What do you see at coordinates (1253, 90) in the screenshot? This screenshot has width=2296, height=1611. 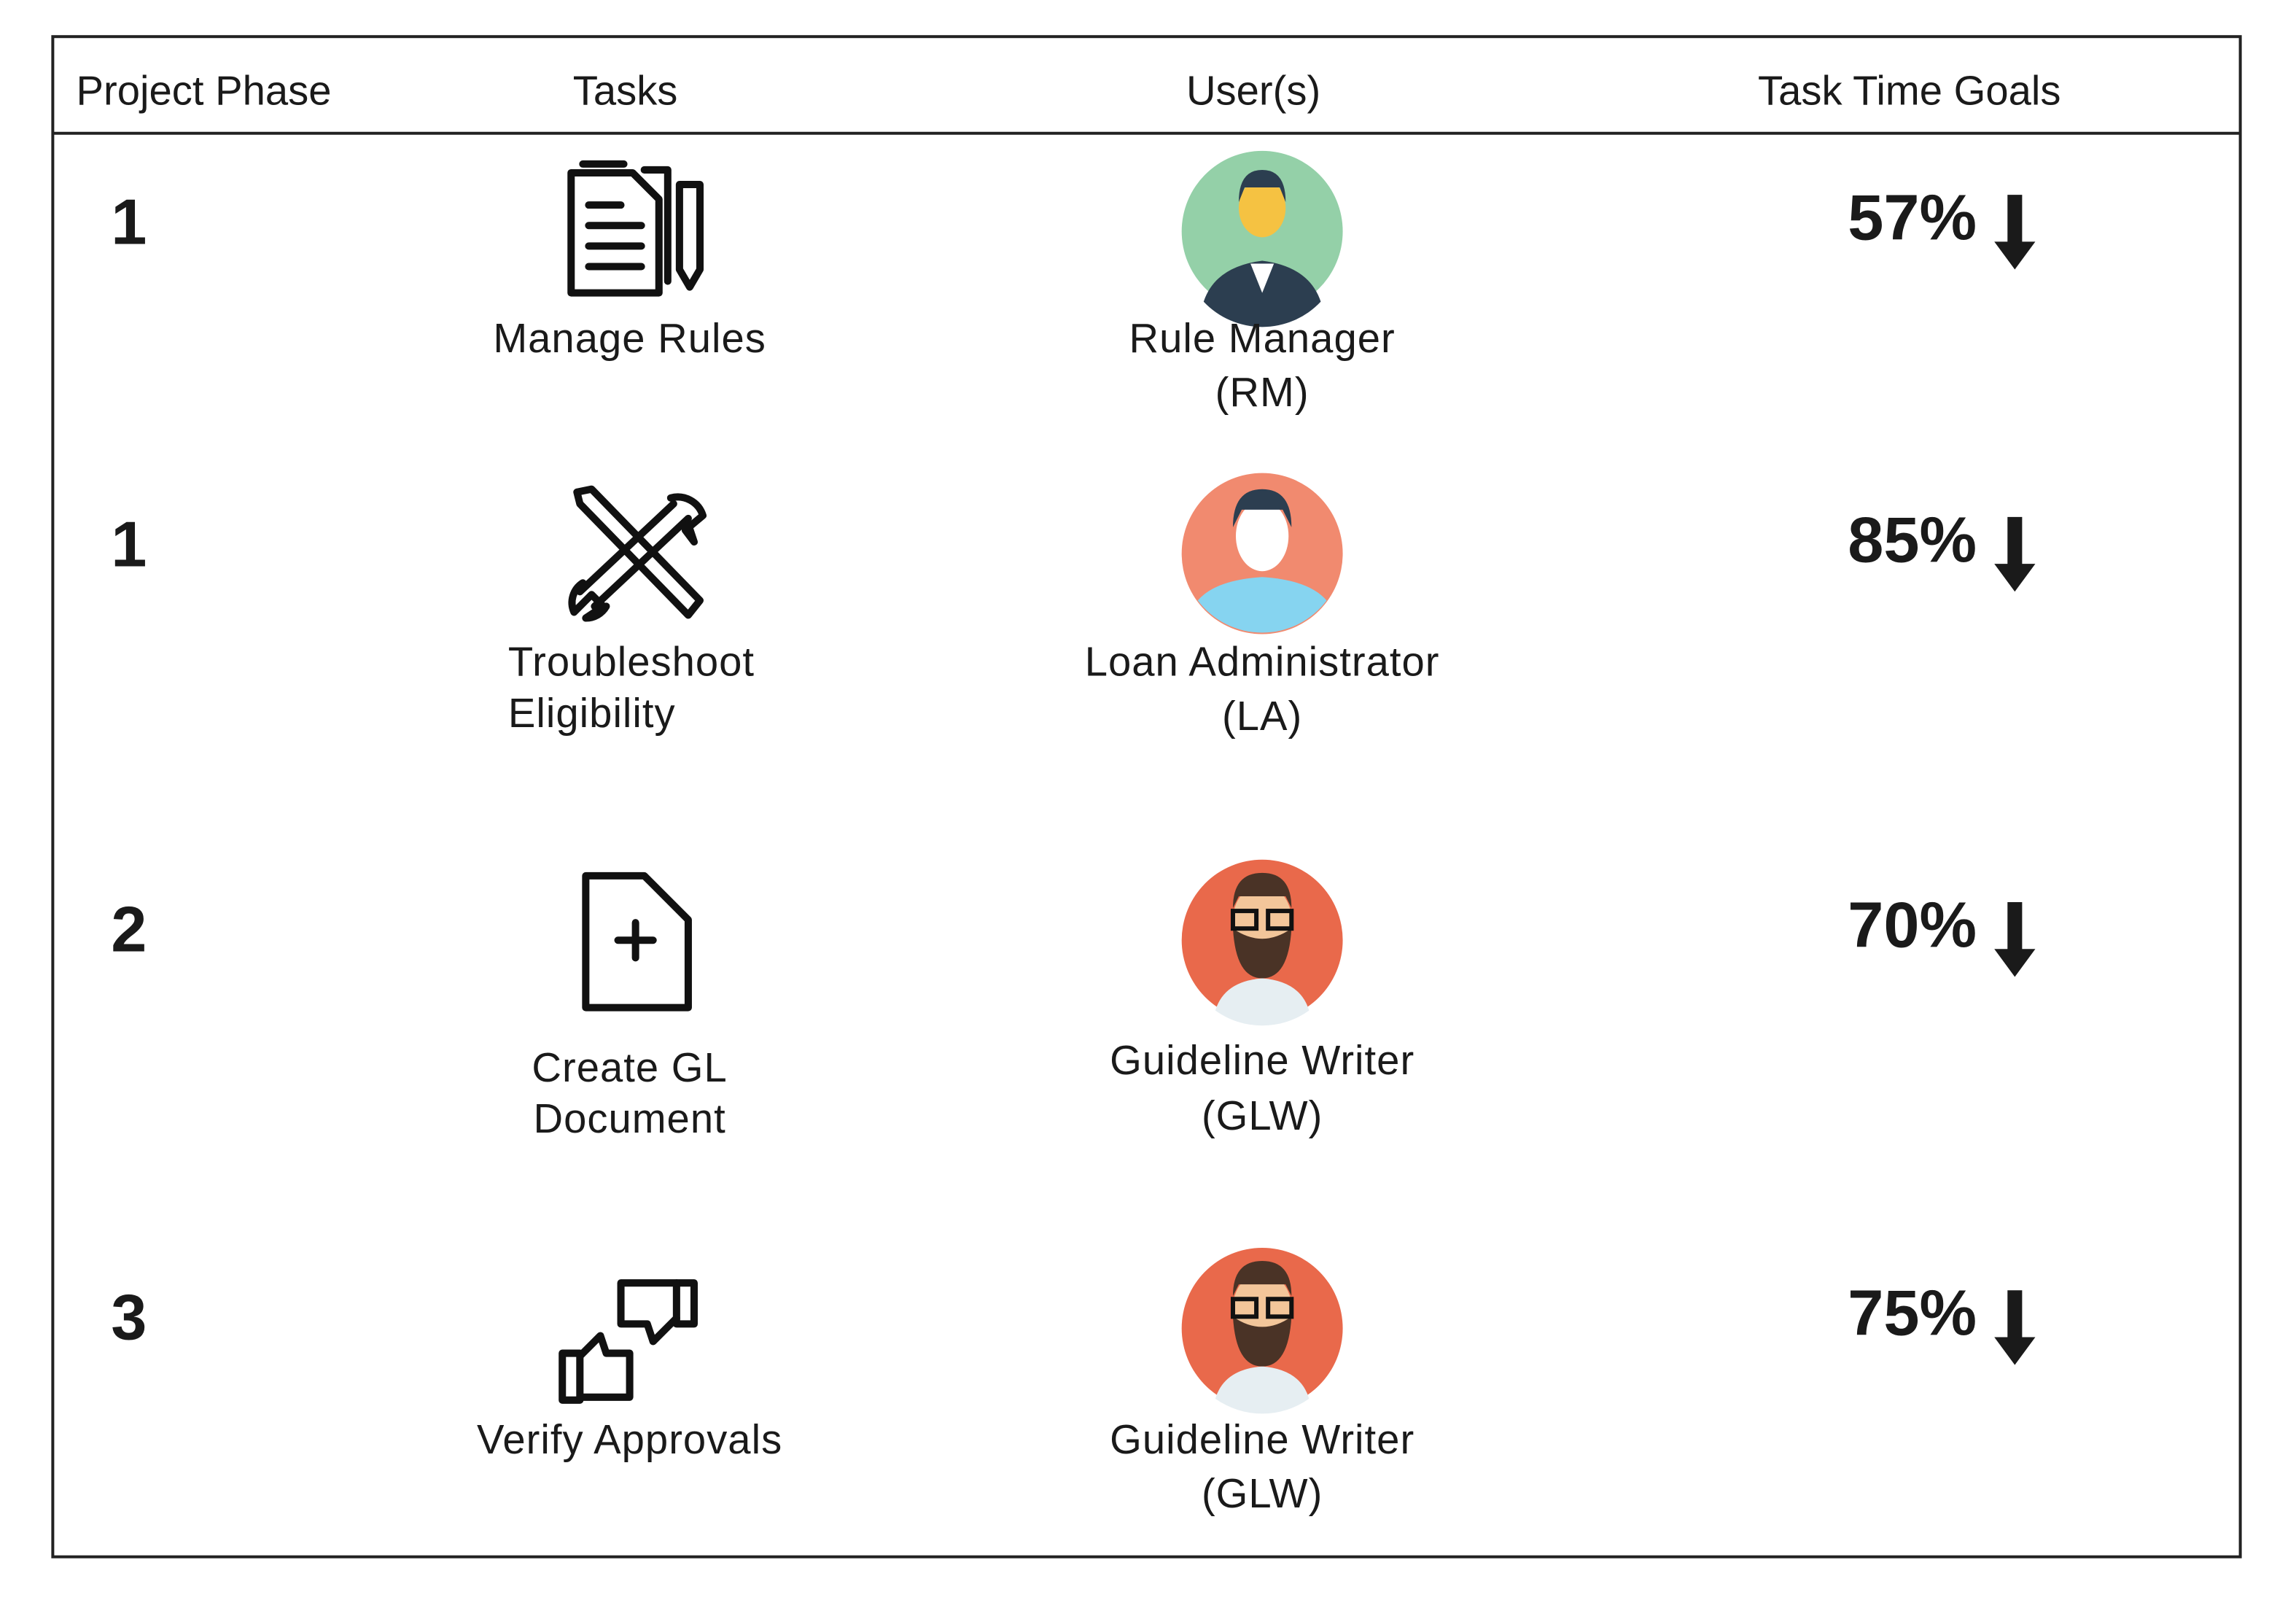 I see `column-header: User(s)` at bounding box center [1253, 90].